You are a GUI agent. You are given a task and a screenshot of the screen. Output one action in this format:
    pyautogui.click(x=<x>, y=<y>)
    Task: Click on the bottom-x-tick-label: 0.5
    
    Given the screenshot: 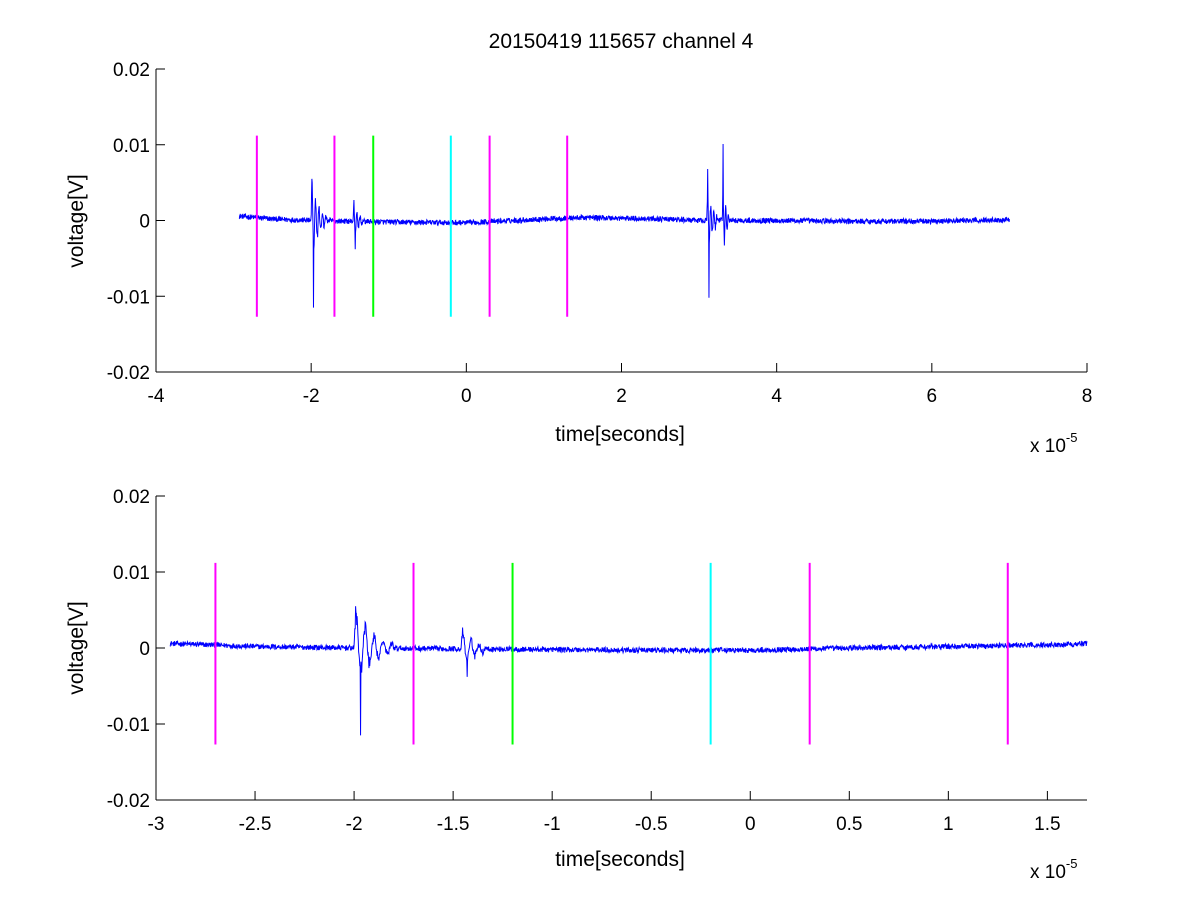 What is the action you would take?
    pyautogui.click(x=849, y=824)
    